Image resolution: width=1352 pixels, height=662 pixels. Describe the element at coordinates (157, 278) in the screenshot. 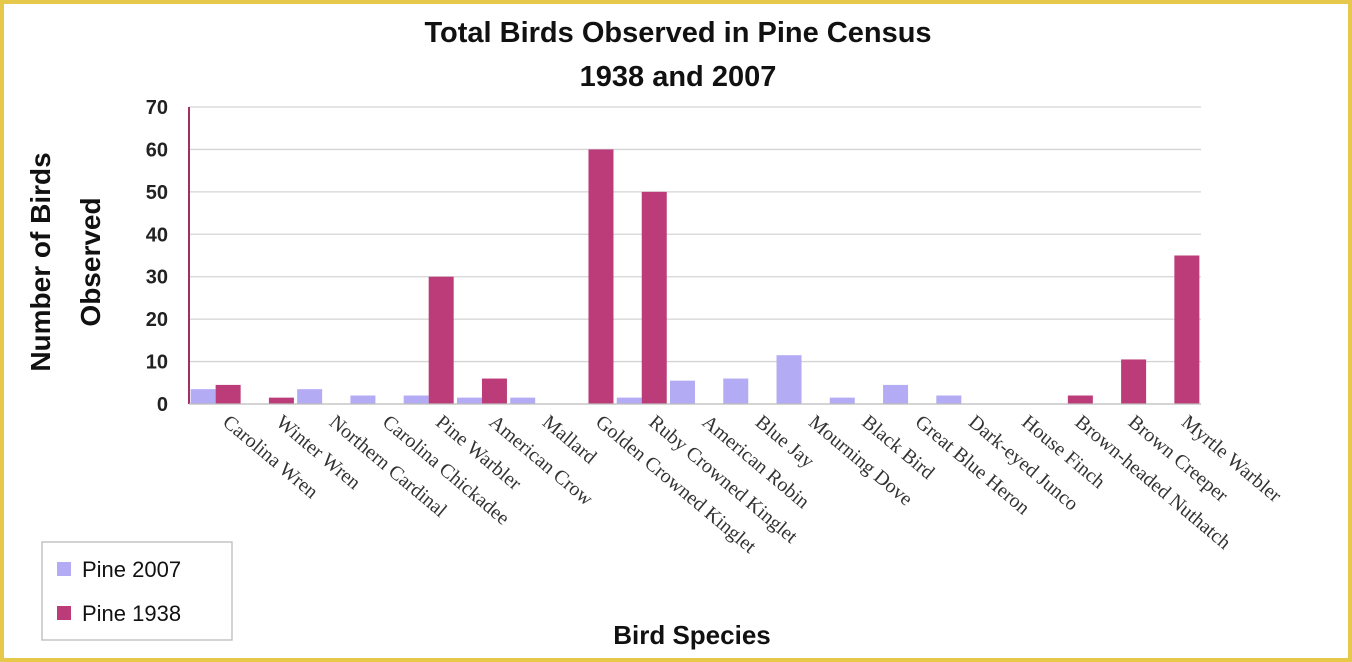

I see `y-tick-label: 30` at that location.